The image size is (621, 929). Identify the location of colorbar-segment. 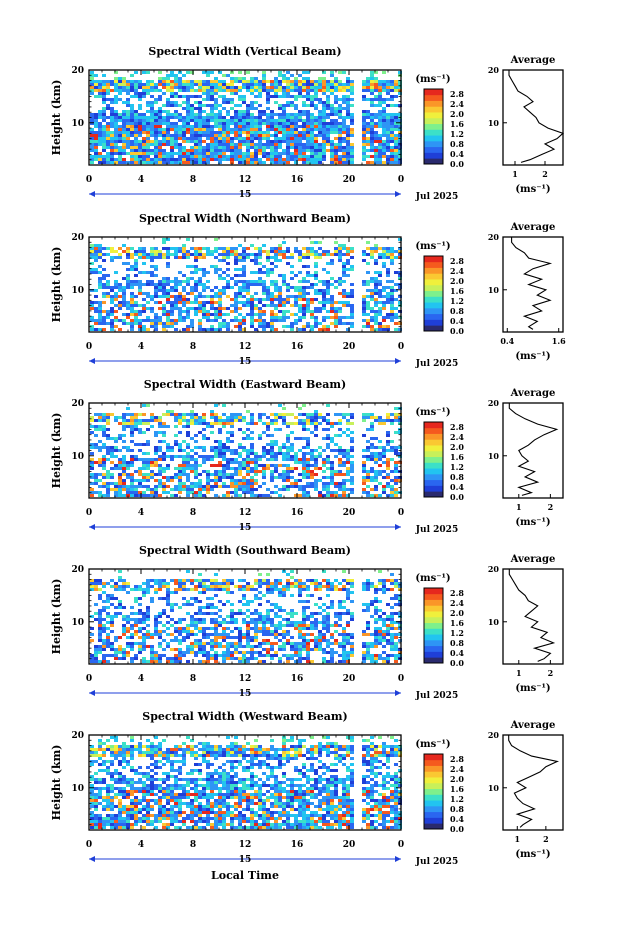
(433, 138).